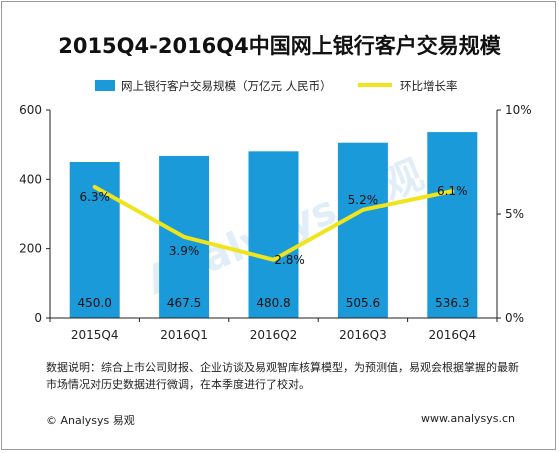  I want to click on growth-line, so click(273, 223).